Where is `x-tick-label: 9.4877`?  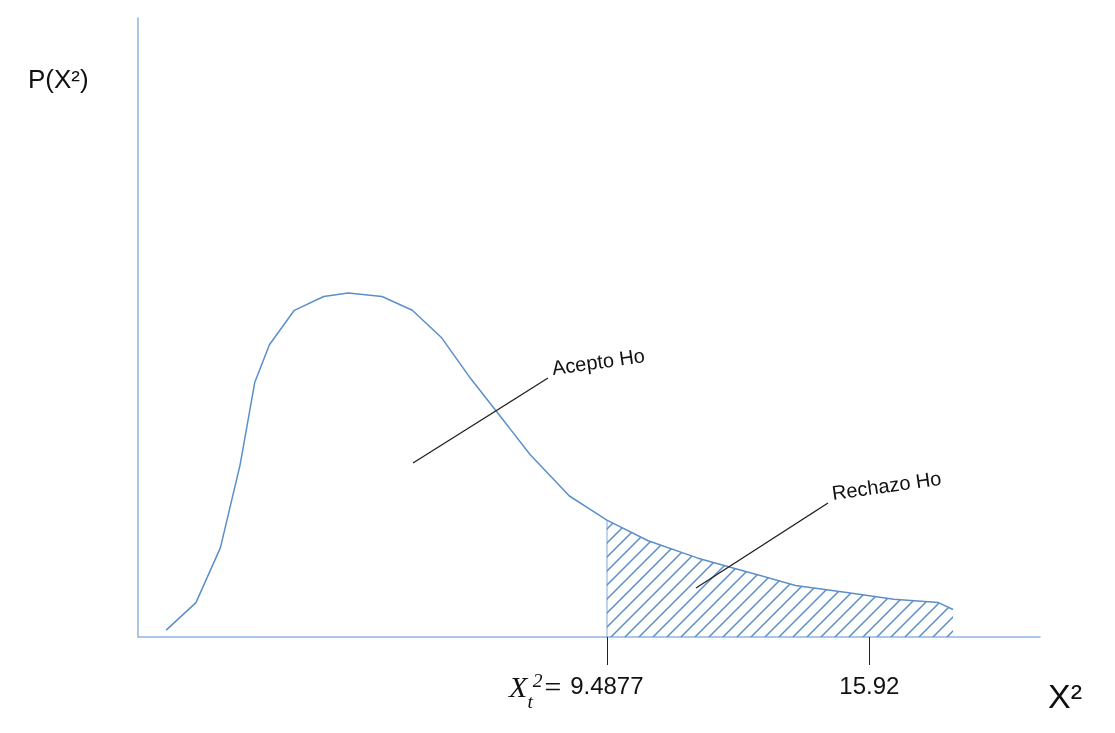 x-tick-label: 9.4877 is located at coordinates (607, 685).